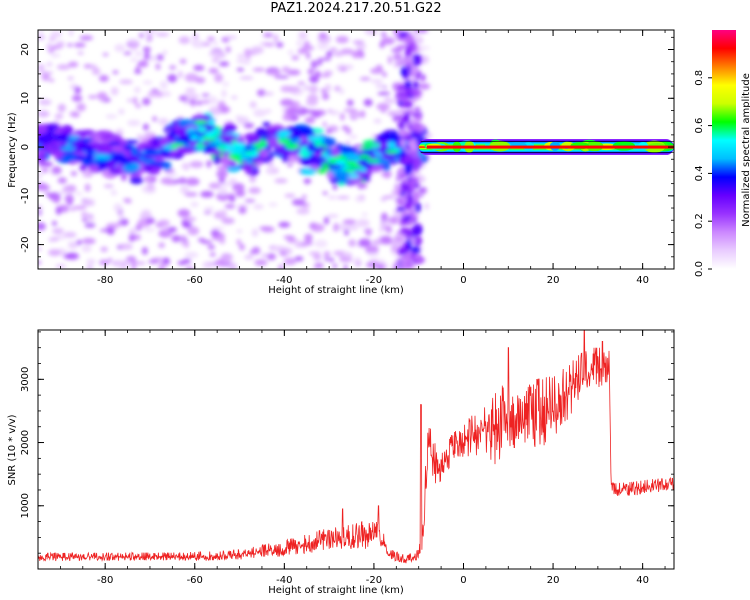  What do you see at coordinates (25, 442) in the screenshot?
I see `snr-ytick-label: 2000` at bounding box center [25, 442].